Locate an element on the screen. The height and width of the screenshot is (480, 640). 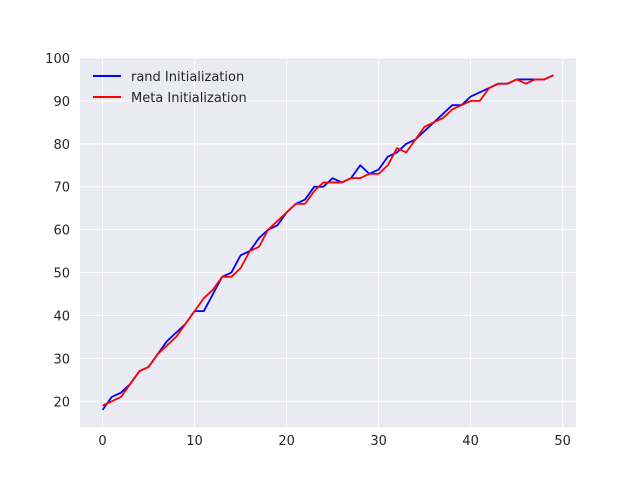
x-tick-label: 20 is located at coordinates (286, 441).